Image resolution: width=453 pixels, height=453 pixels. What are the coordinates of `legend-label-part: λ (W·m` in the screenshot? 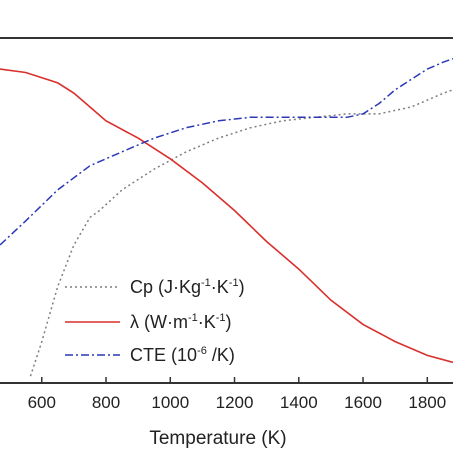 It's located at (159, 322).